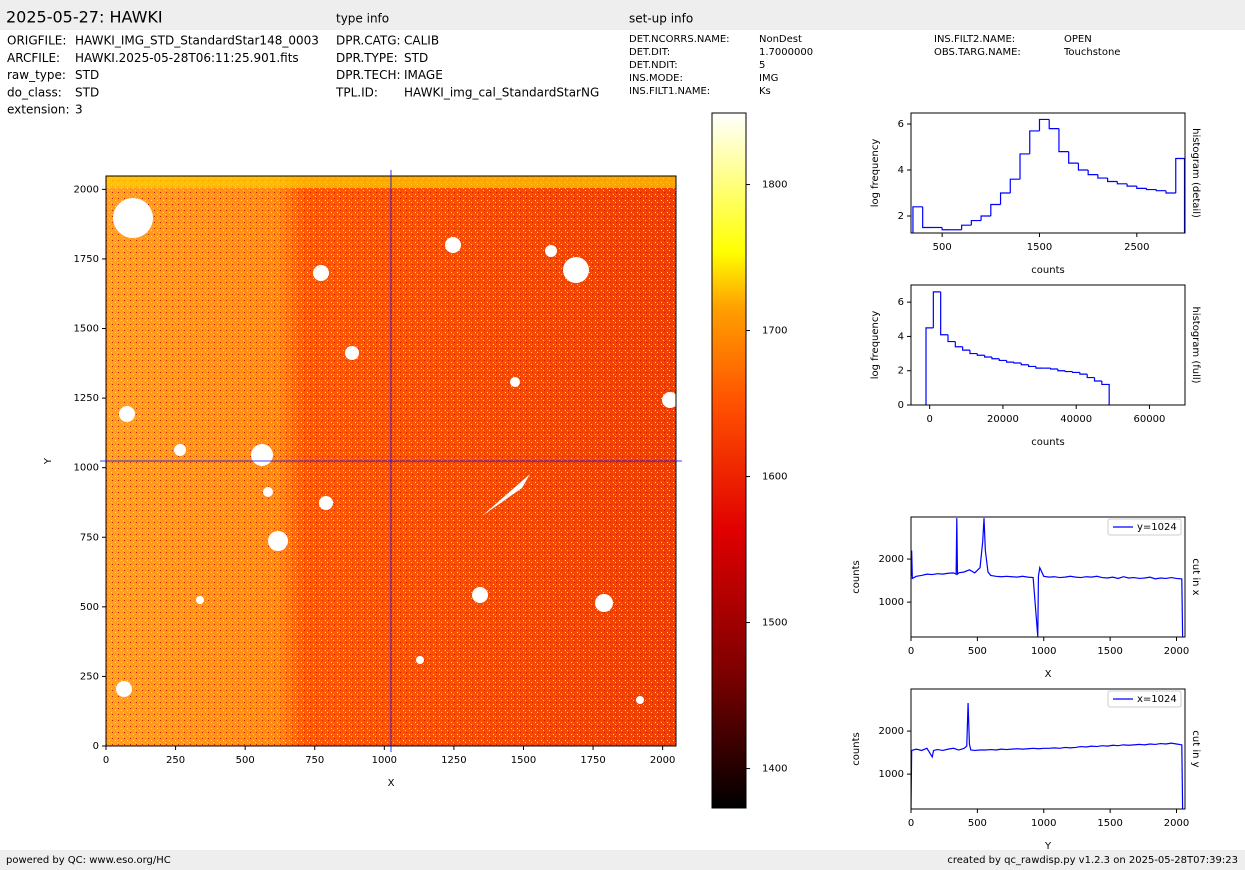 The width and height of the screenshot is (1245, 870). I want to click on setup-info-value: 1.7000000, so click(786, 52).